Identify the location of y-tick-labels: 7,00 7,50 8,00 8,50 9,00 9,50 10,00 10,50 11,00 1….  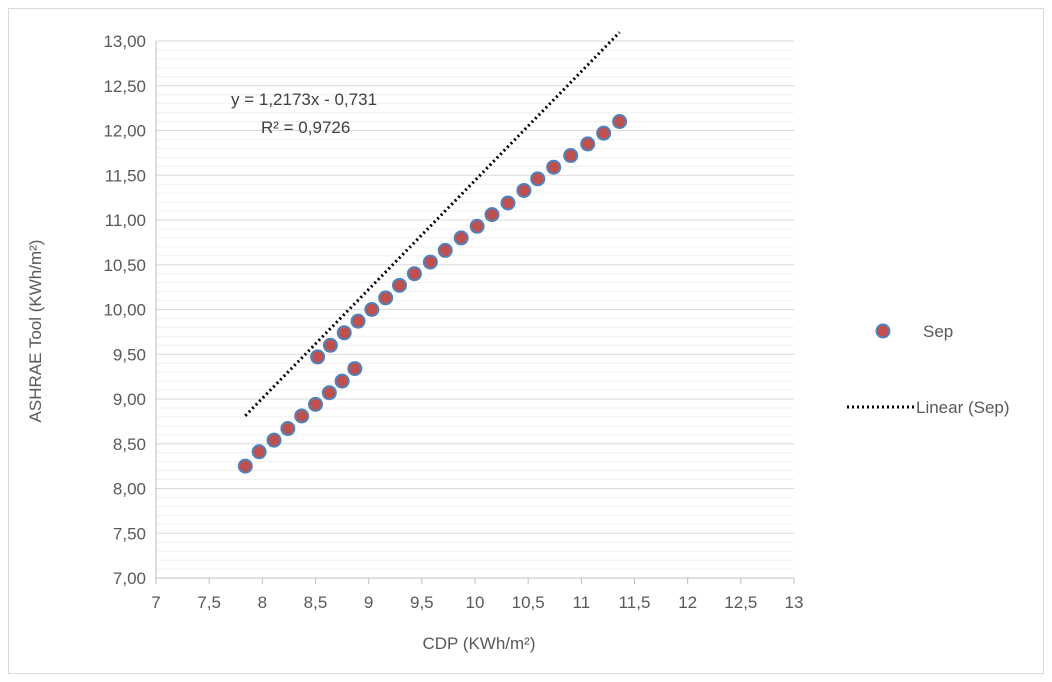
(124, 310).